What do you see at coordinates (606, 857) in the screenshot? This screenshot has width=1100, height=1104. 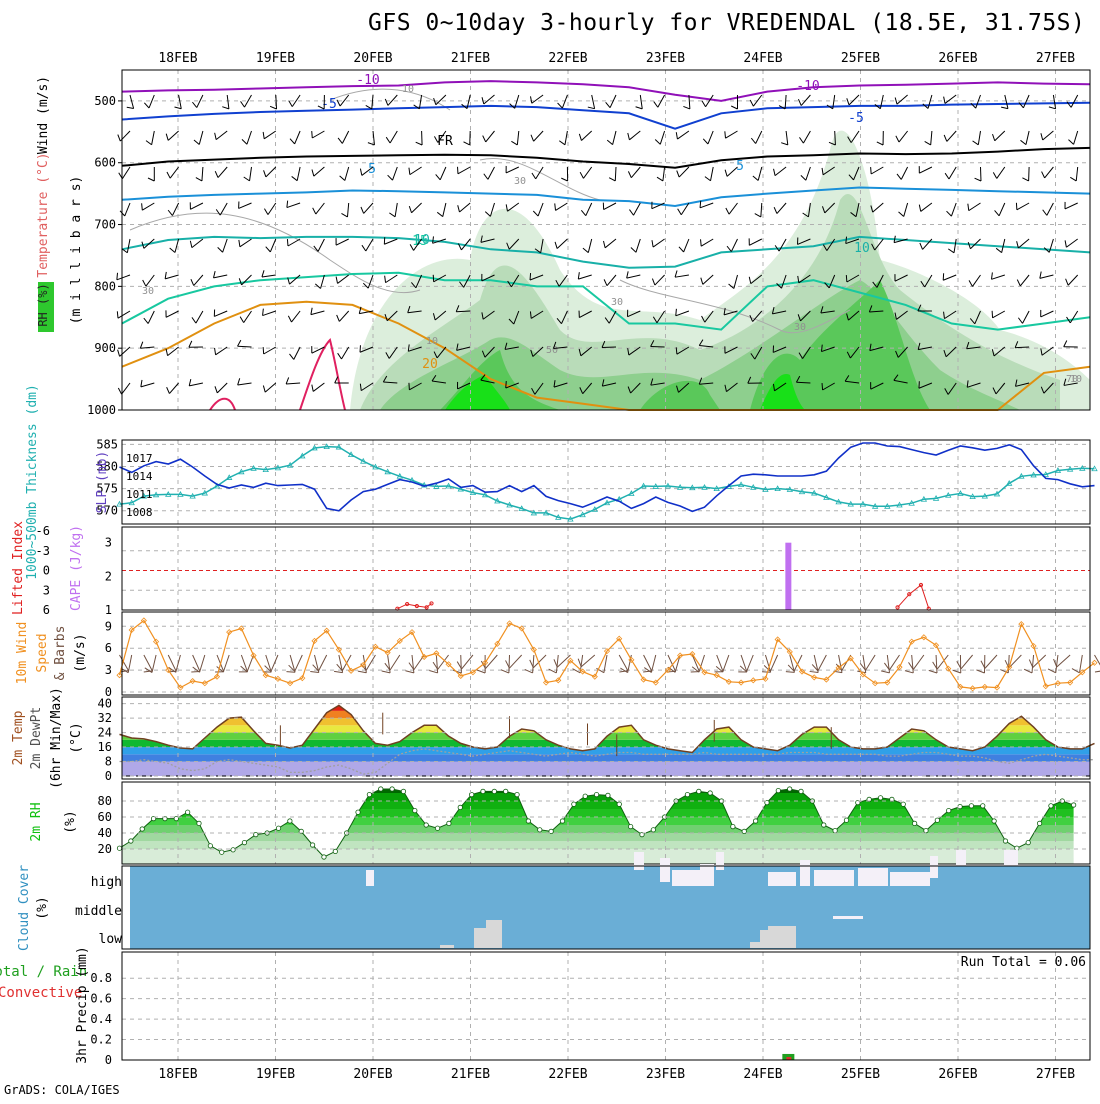 I see `rh-band` at bounding box center [606, 857].